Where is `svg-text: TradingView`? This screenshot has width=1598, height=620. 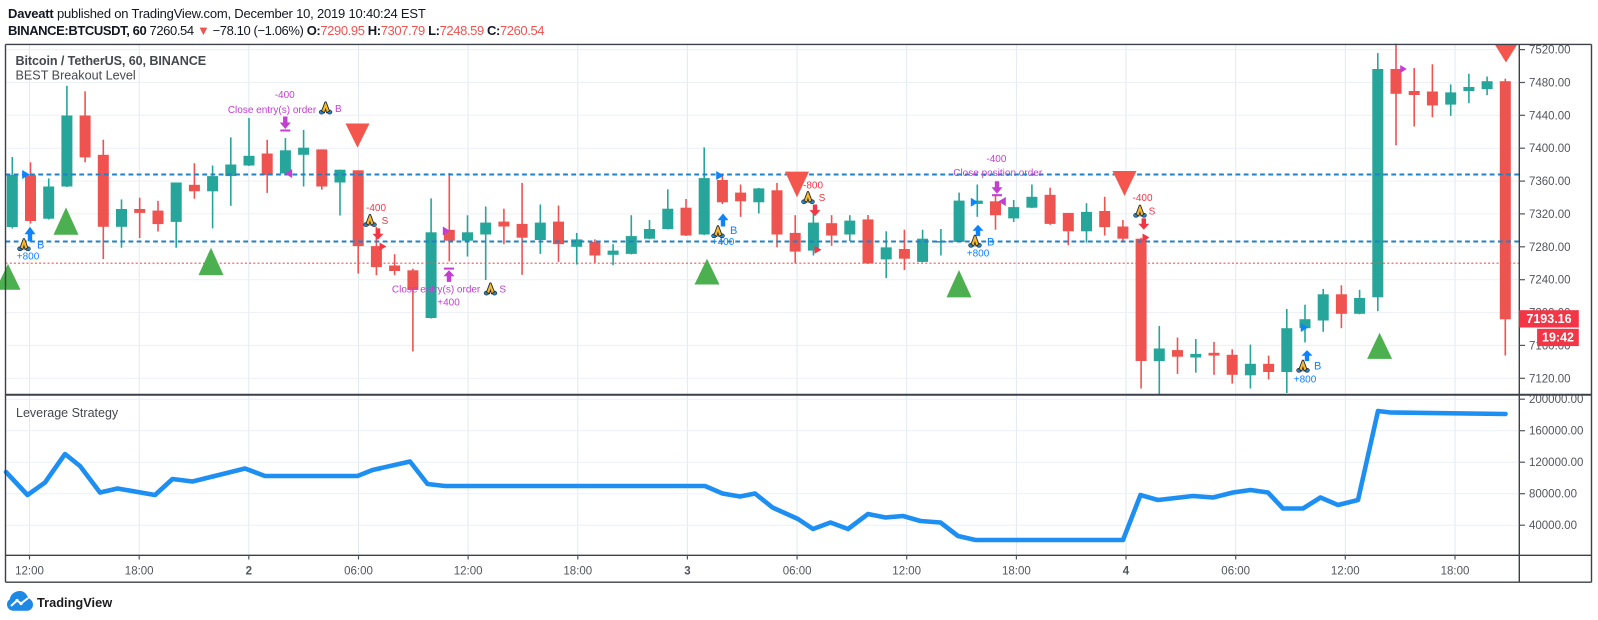
svg-text: TradingView is located at coordinates (74, 602).